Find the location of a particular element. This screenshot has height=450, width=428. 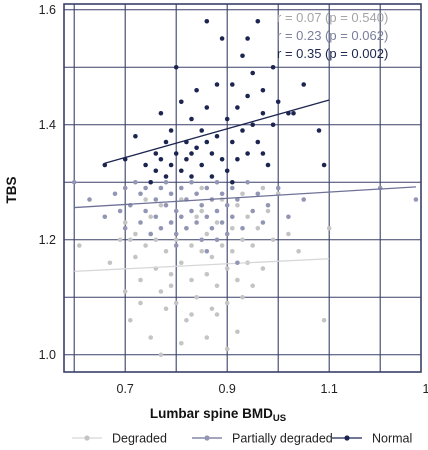

legend-label: Partially degraded is located at coordinates (282, 439).